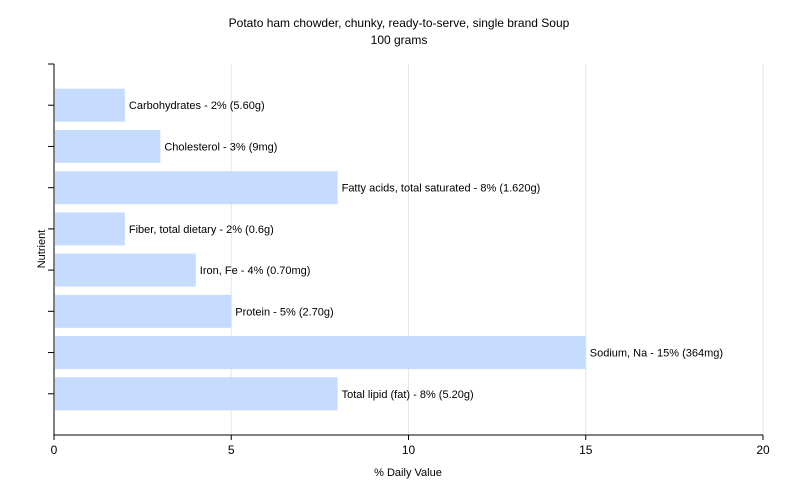 The height and width of the screenshot is (500, 800). Describe the element at coordinates (42, 249) in the screenshot. I see `y-axis-title: Nutrient` at that location.